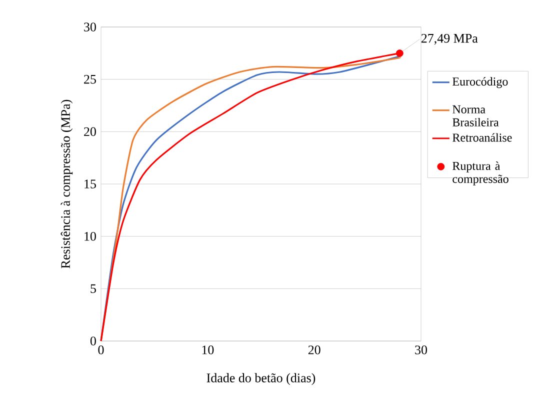 Image resolution: width=548 pixels, height=414 pixels. Describe the element at coordinates (90, 27) in the screenshot. I see `y-tick-label: 30` at that location.